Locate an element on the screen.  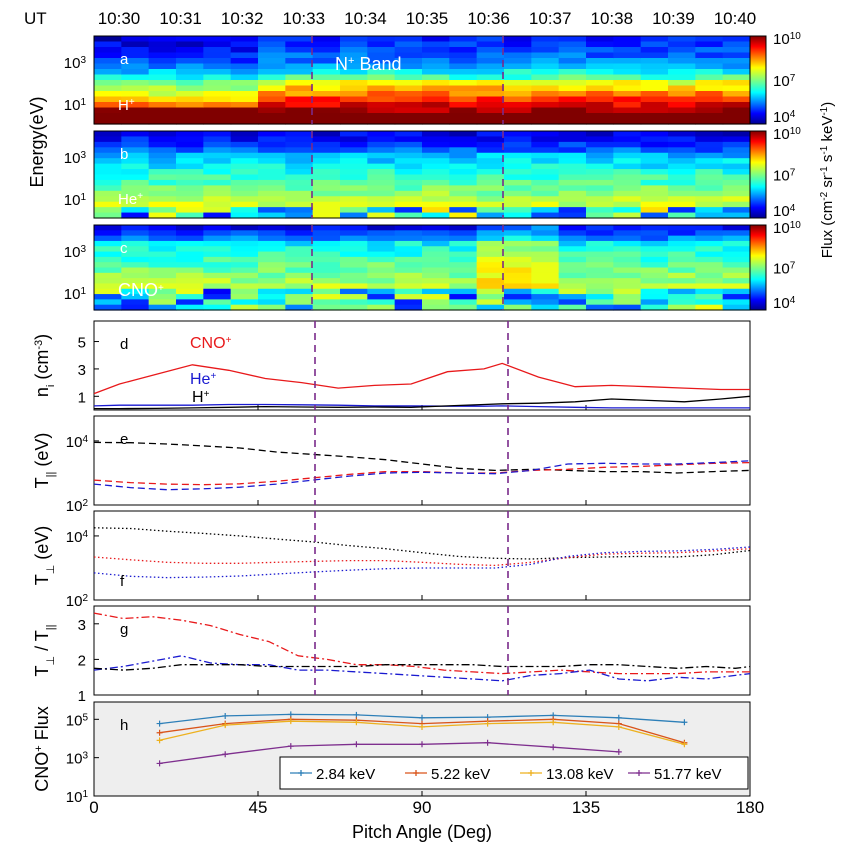
legend-swatch-marker is located at coordinates (531, 773).